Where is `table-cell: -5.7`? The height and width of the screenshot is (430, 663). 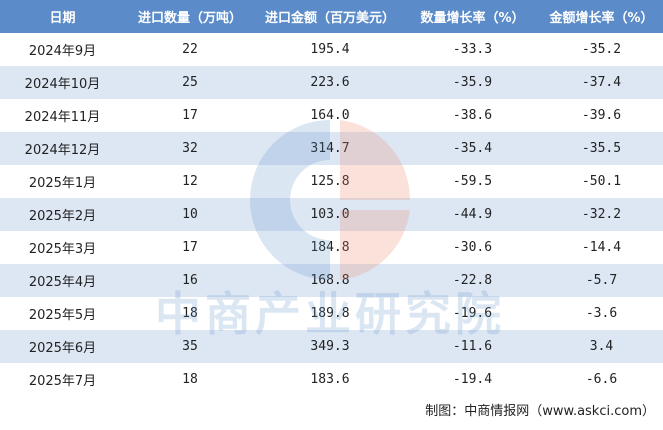
table-cell: -5.7 is located at coordinates (601, 280).